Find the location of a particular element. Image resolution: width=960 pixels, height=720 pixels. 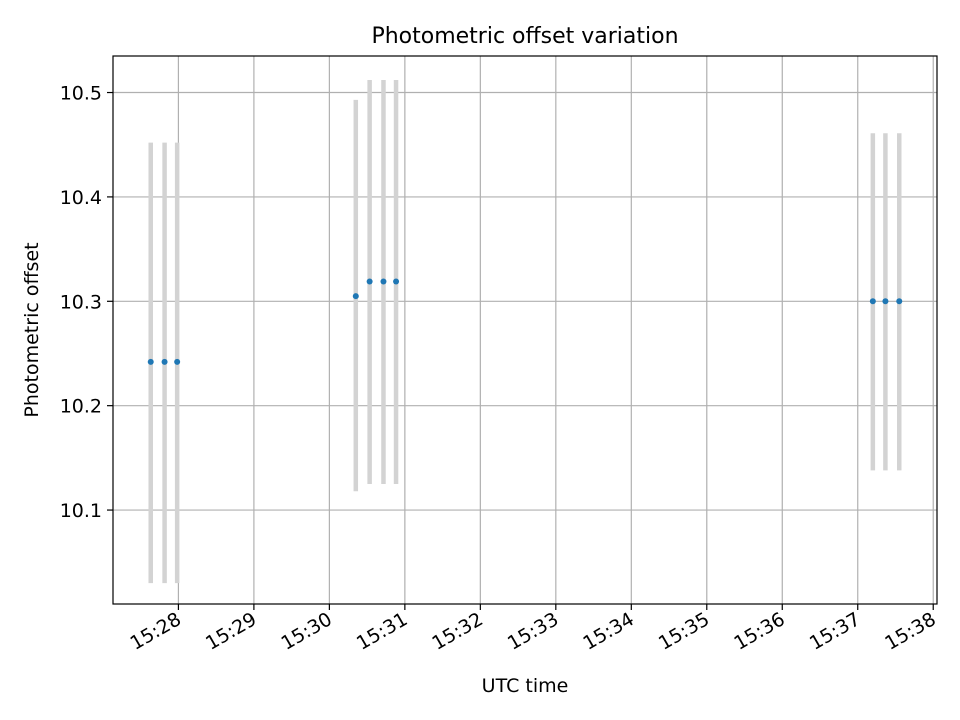

data-points is located at coordinates (525, 321).